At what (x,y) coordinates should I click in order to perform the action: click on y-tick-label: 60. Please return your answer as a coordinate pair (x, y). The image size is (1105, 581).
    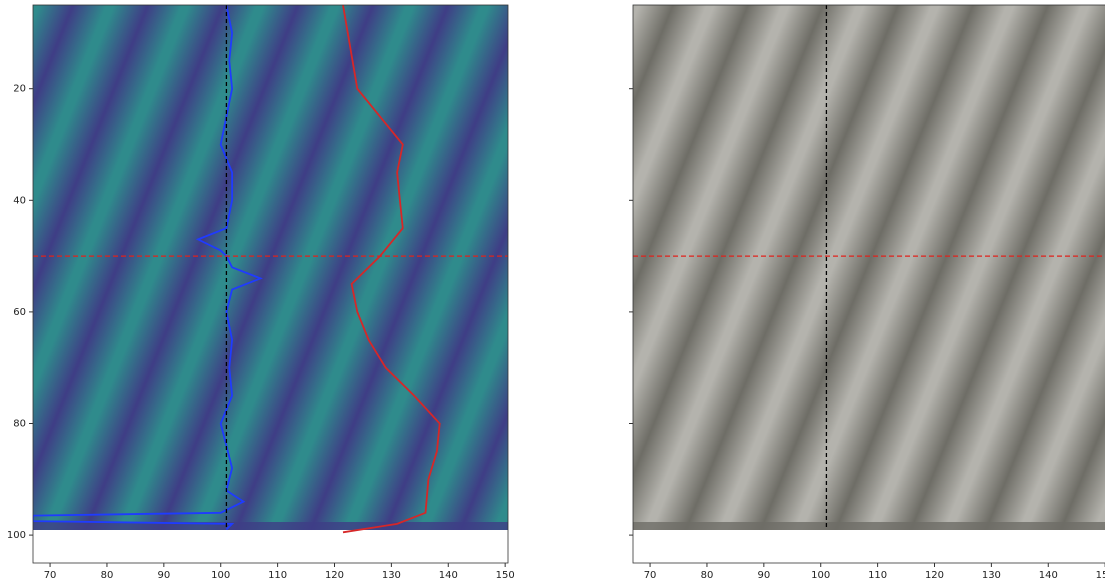
    Looking at the image, I should click on (19, 312).